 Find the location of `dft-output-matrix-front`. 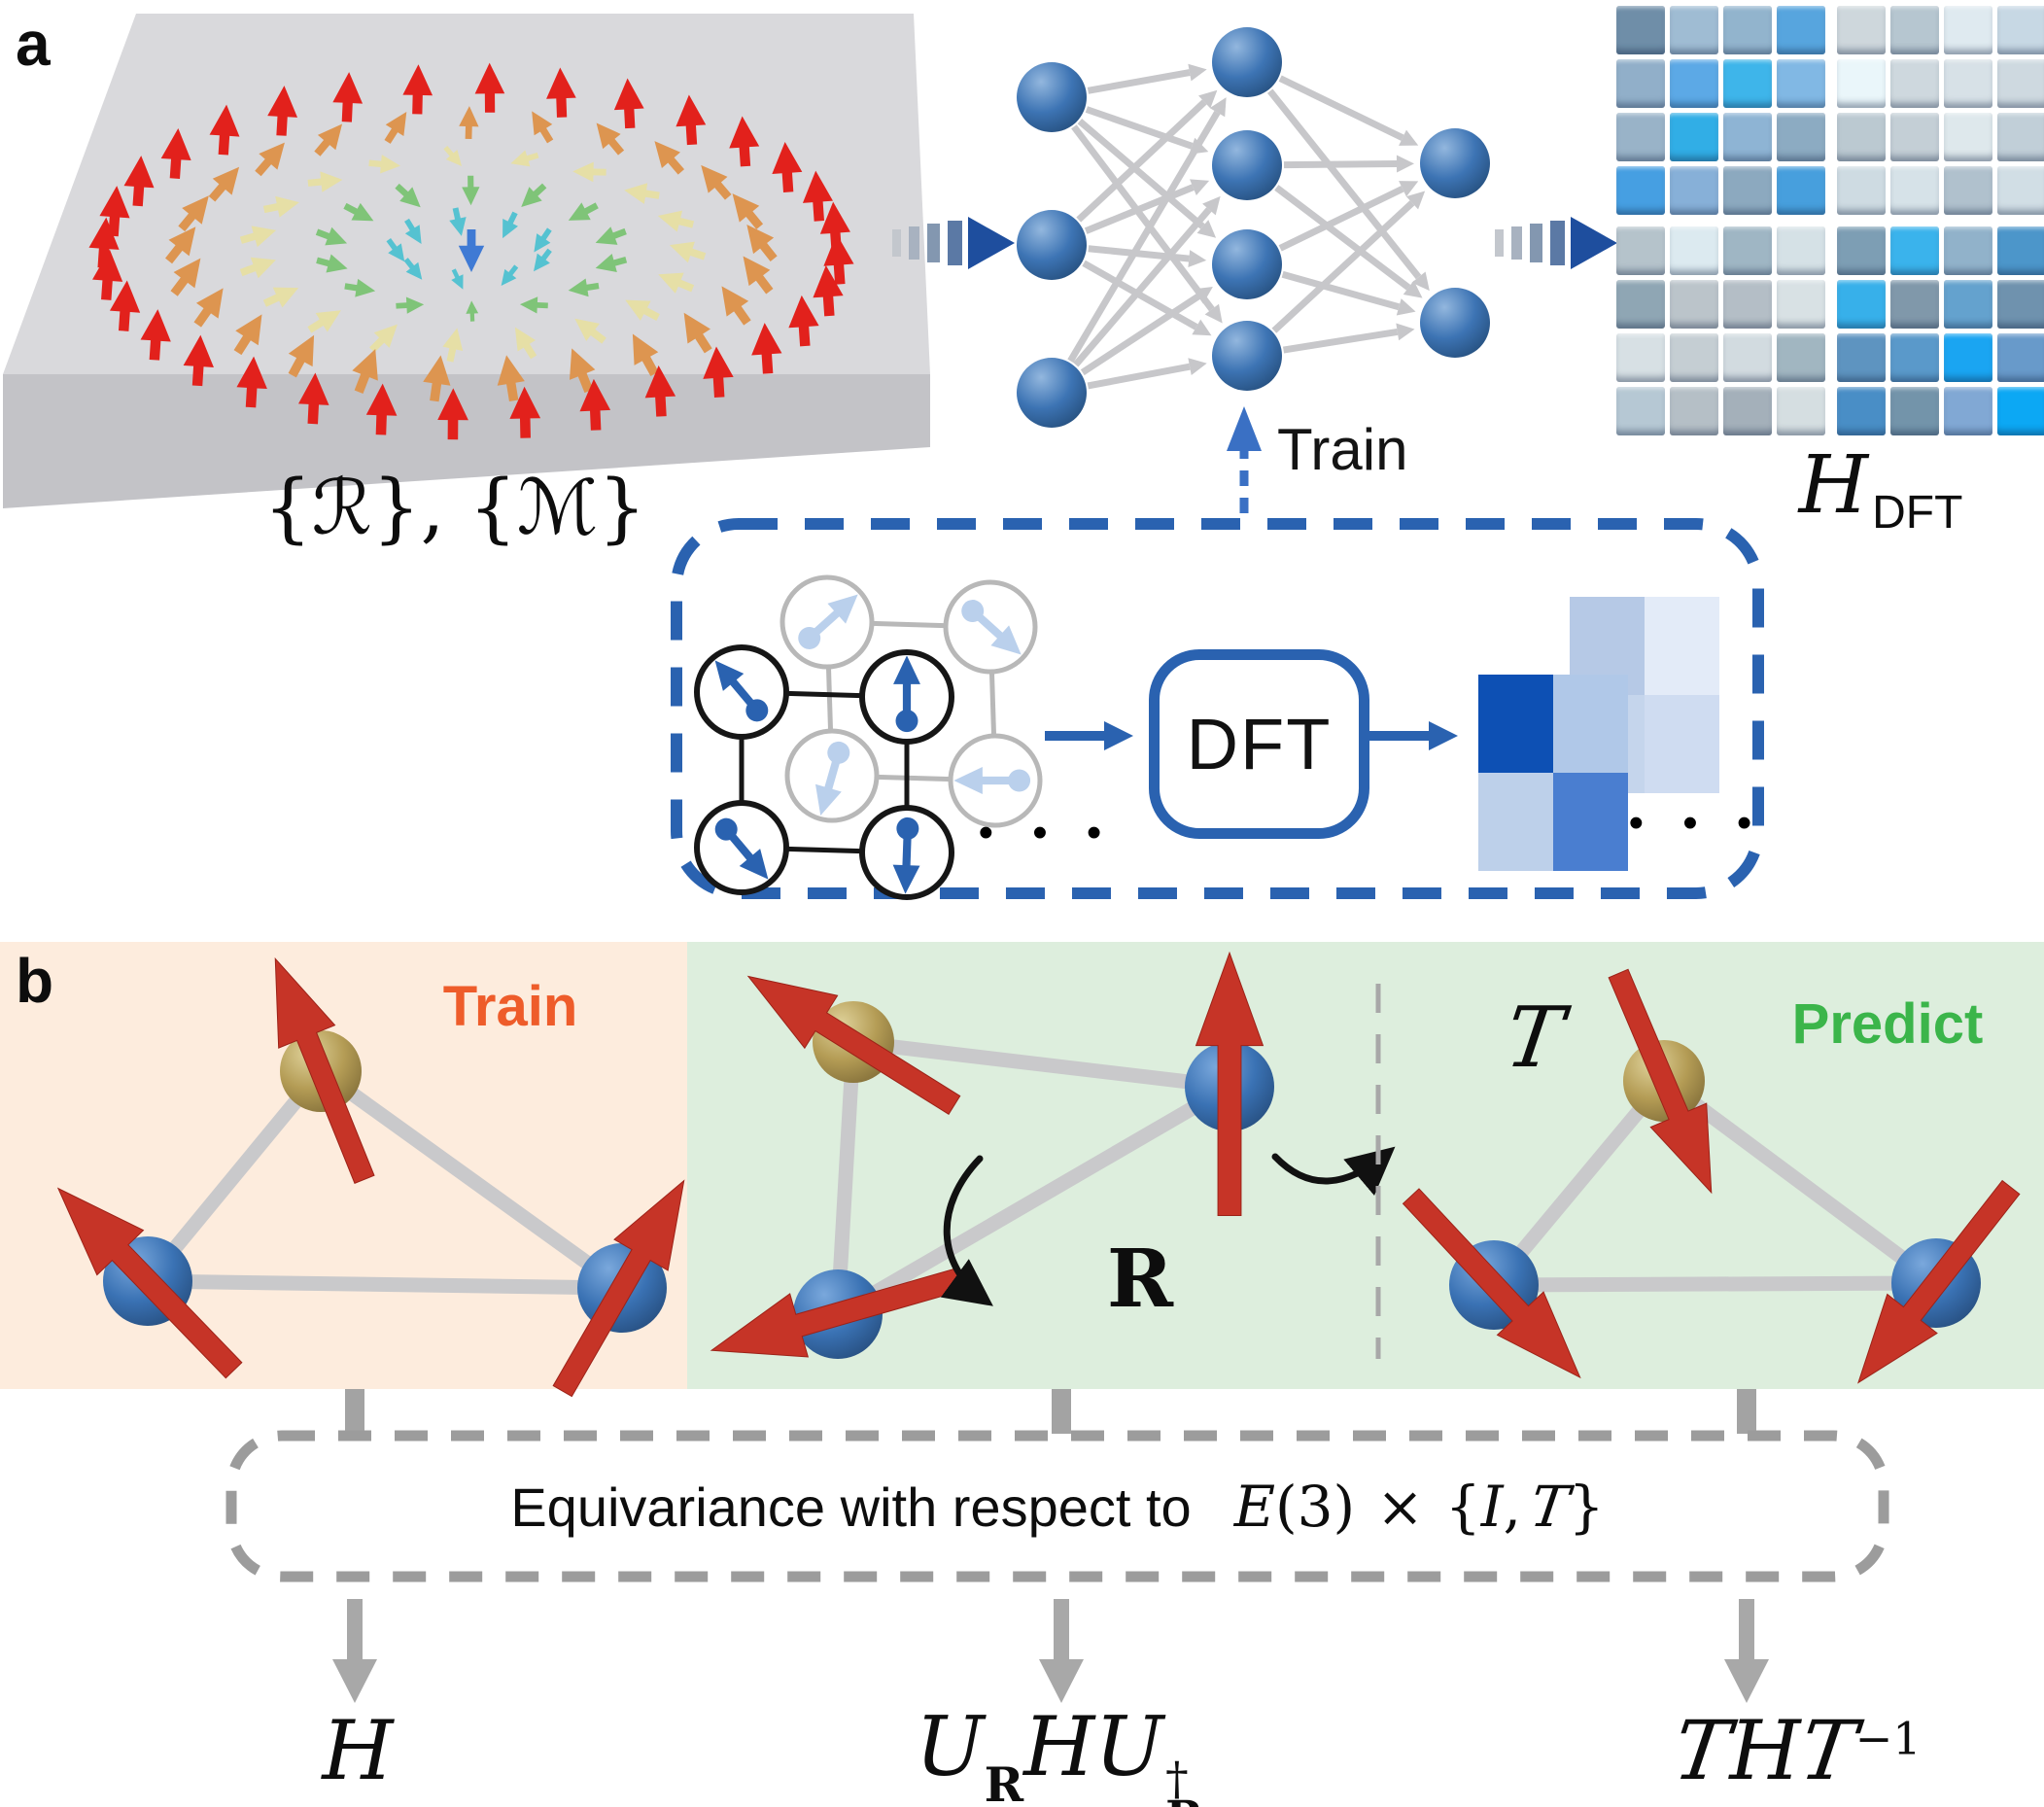

dft-output-matrix-front is located at coordinates (1553, 773).